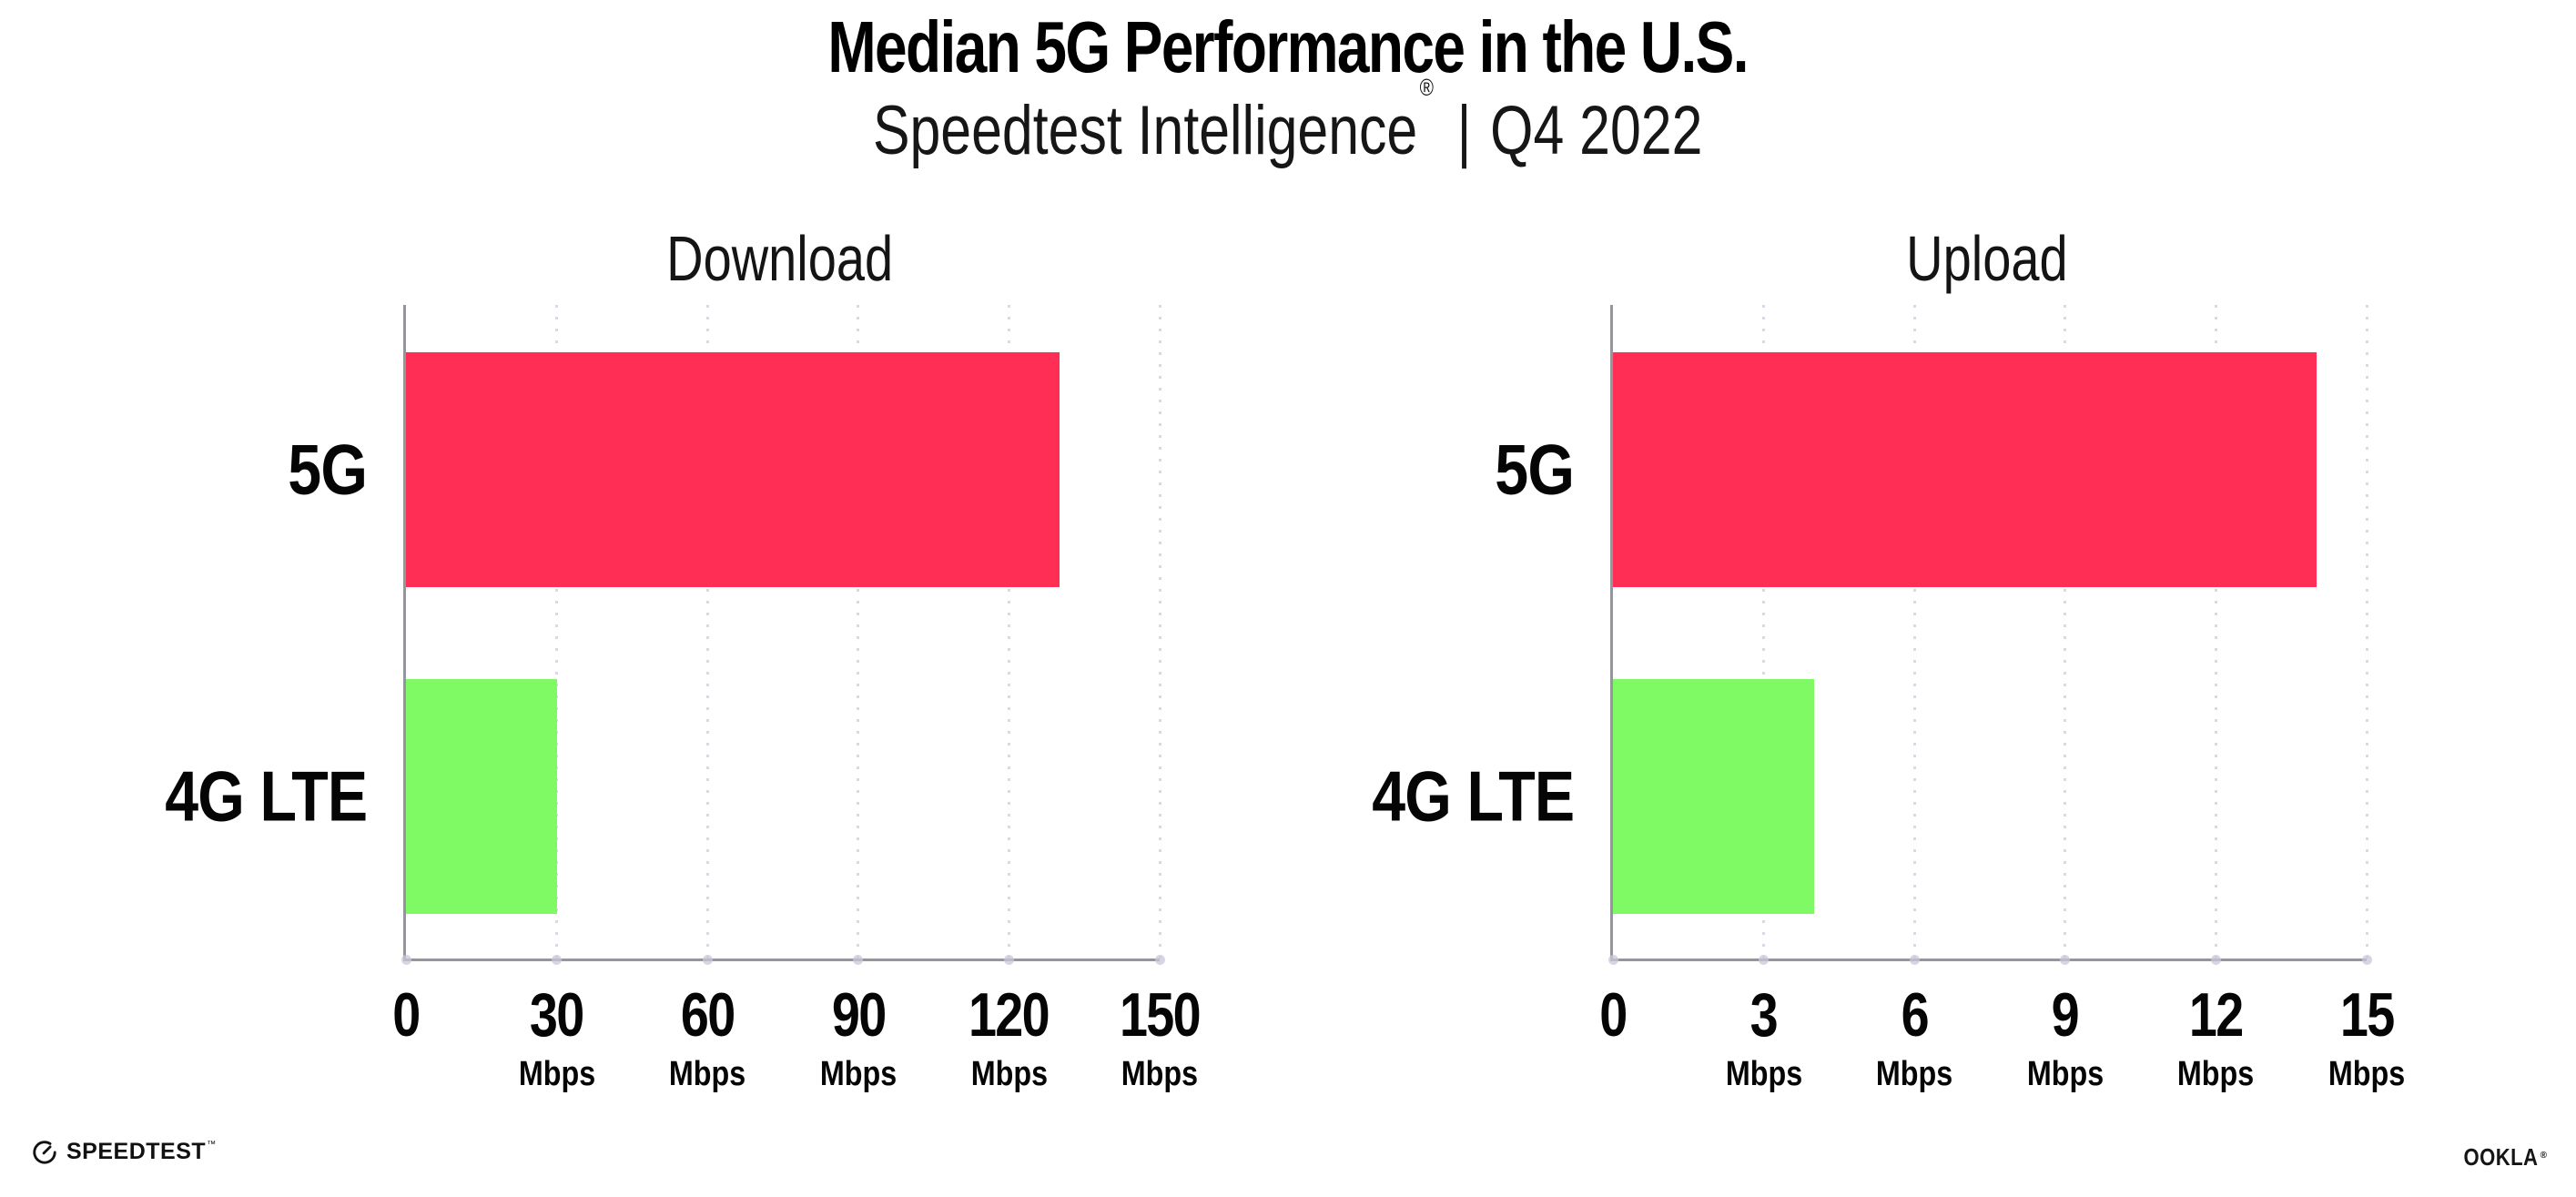  I want to click on speedtest-wordmark: SPEEDTEST, so click(136, 1151).